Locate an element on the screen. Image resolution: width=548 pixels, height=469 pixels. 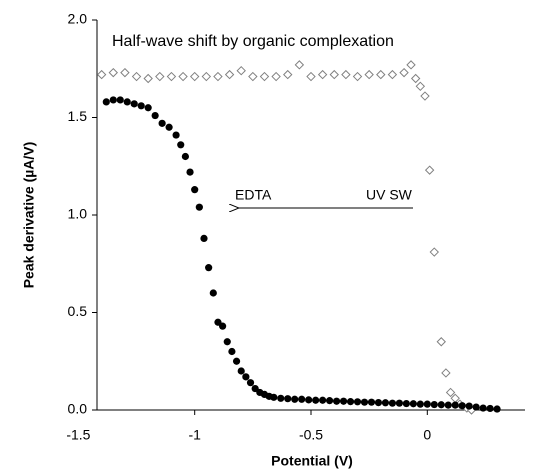
chart-title: Half-wave shift by organic complexation is located at coordinates (253, 41).